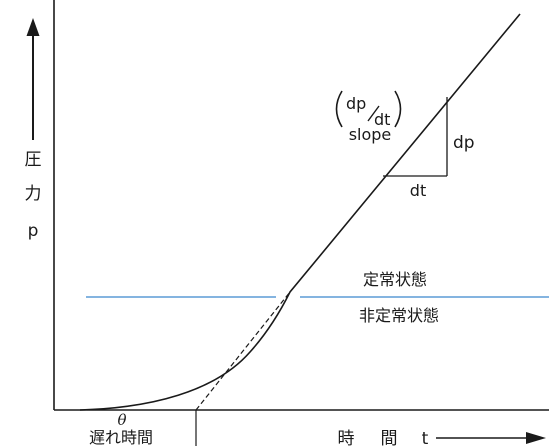  Describe the element at coordinates (121, 420) in the screenshot. I see `delay-theta-symbol: θ` at that location.